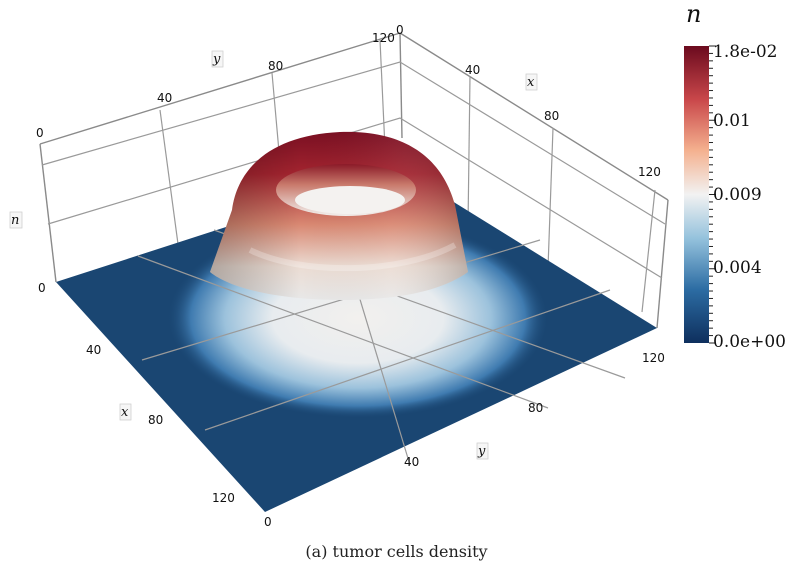  I want to click on x-front-axis-label: x, so click(125, 412).